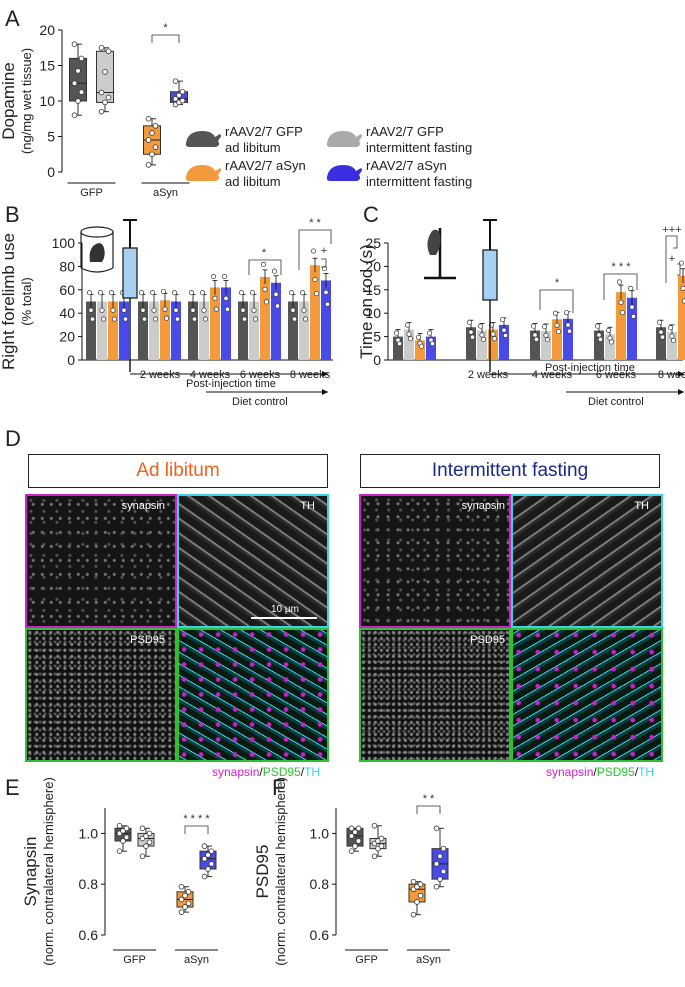 The height and width of the screenshot is (987, 685). Describe the element at coordinates (89, 833) in the screenshot. I see `y-tick-label: 1.0` at that location.